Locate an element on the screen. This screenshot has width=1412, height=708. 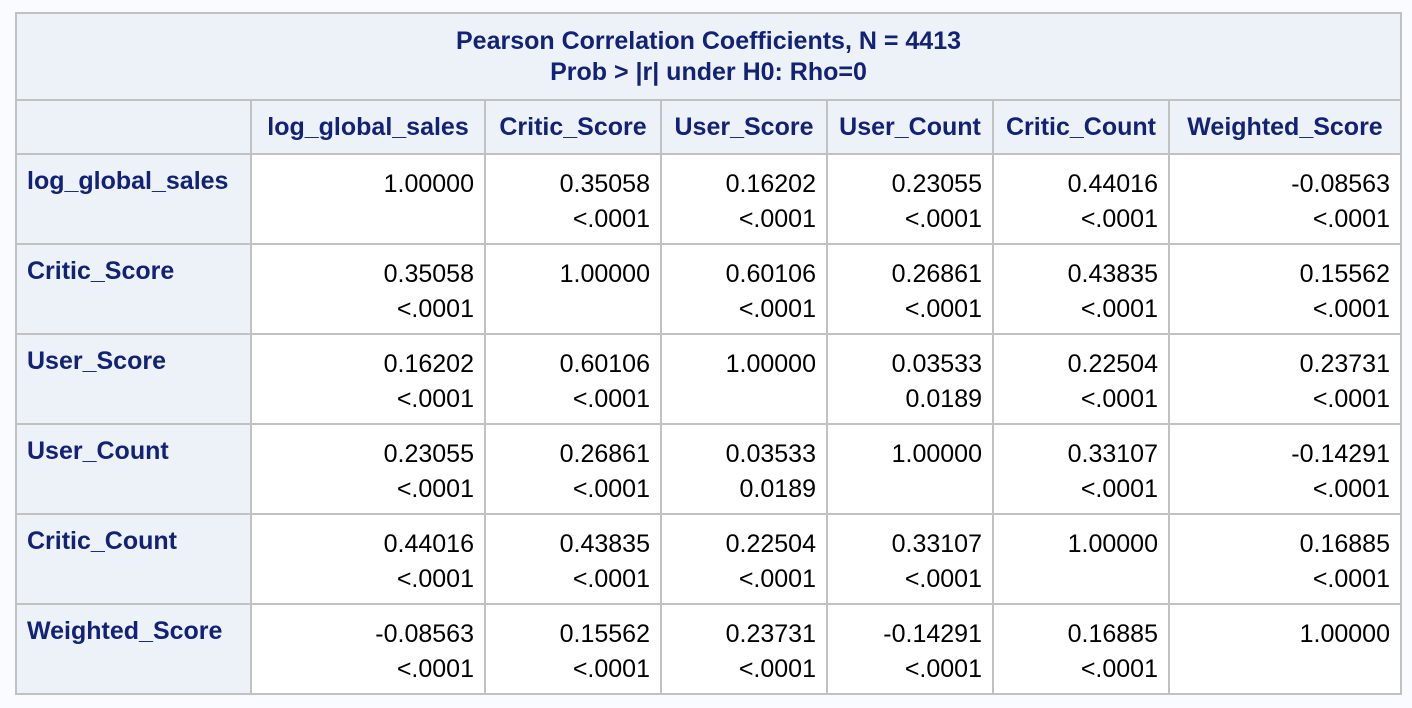
coefficient-value: 0.15562 is located at coordinates (604, 634).